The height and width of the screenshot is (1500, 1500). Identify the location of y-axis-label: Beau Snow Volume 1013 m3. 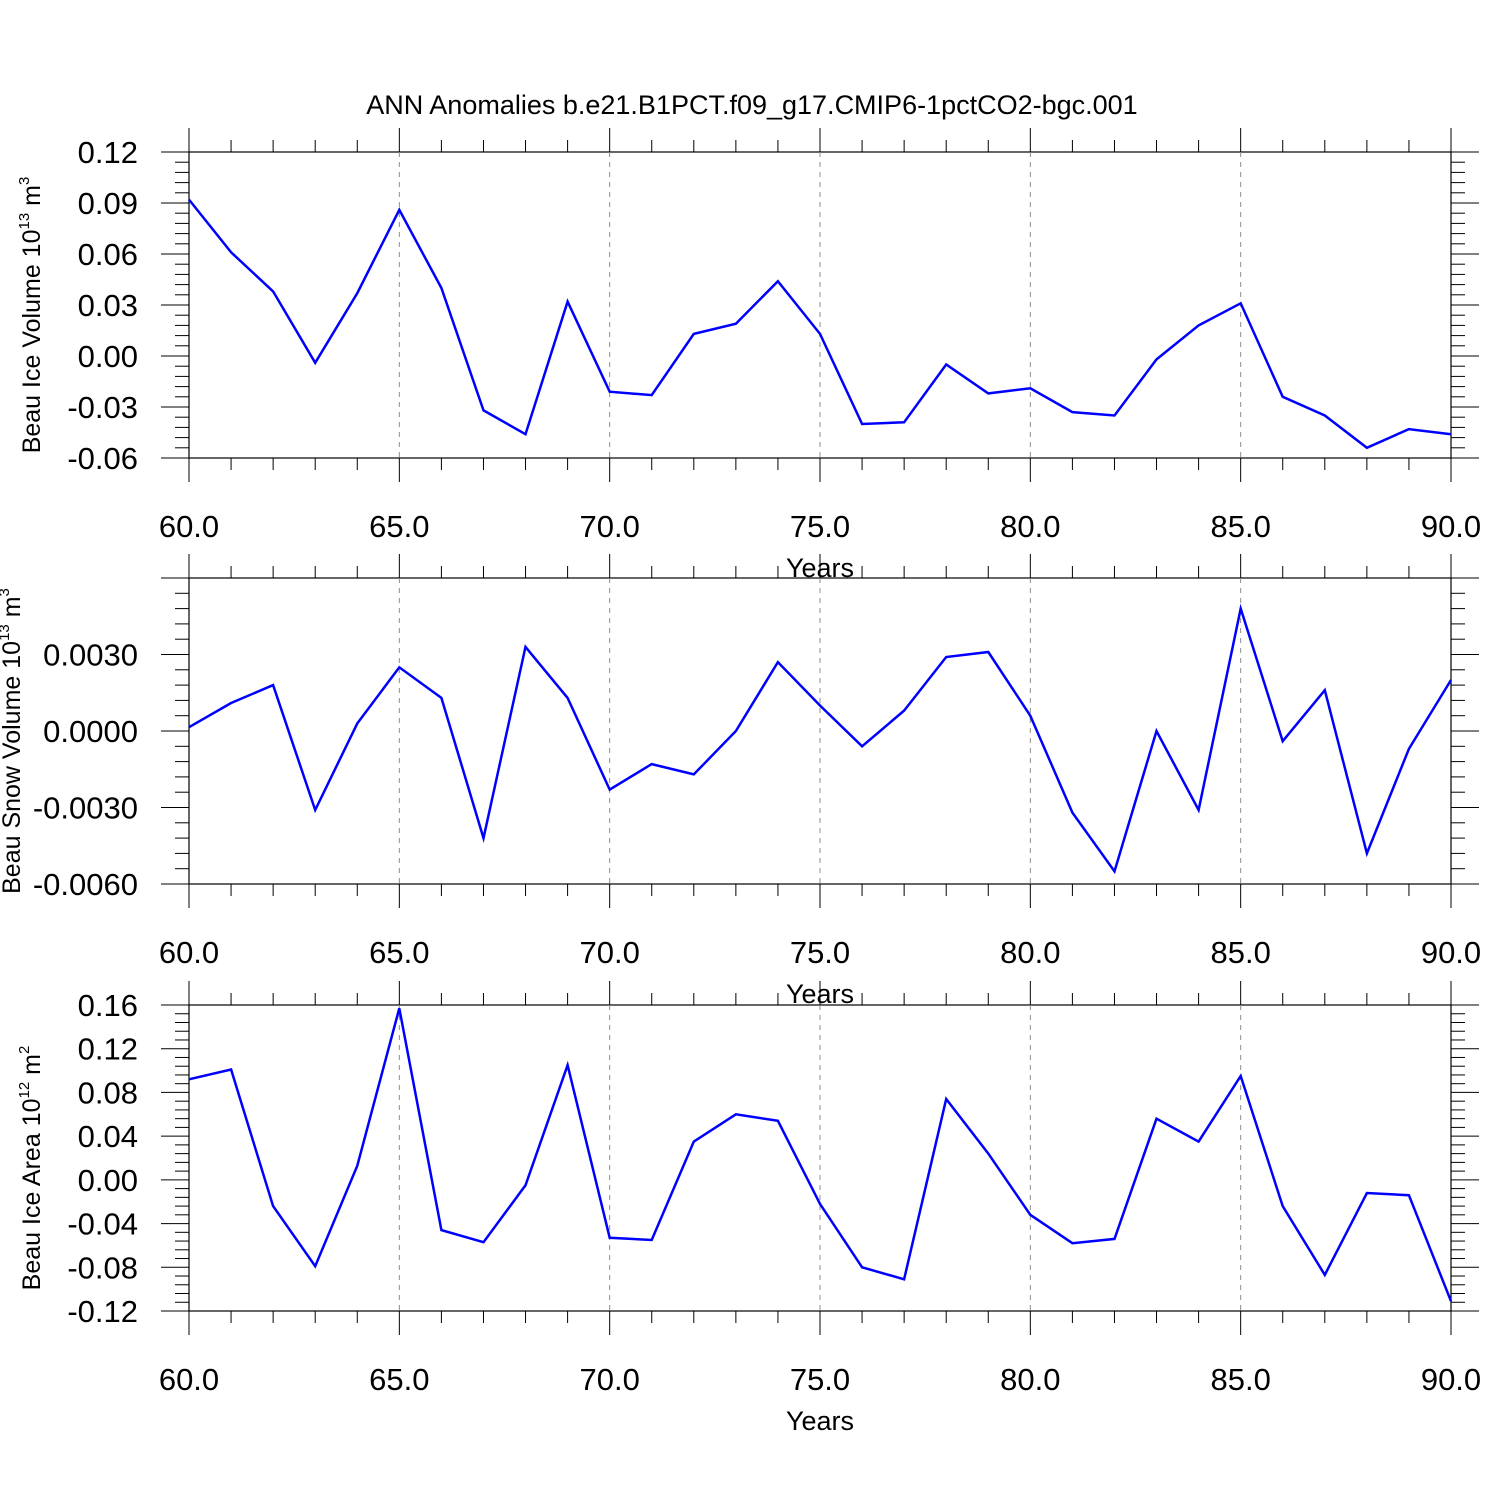
(13, 741).